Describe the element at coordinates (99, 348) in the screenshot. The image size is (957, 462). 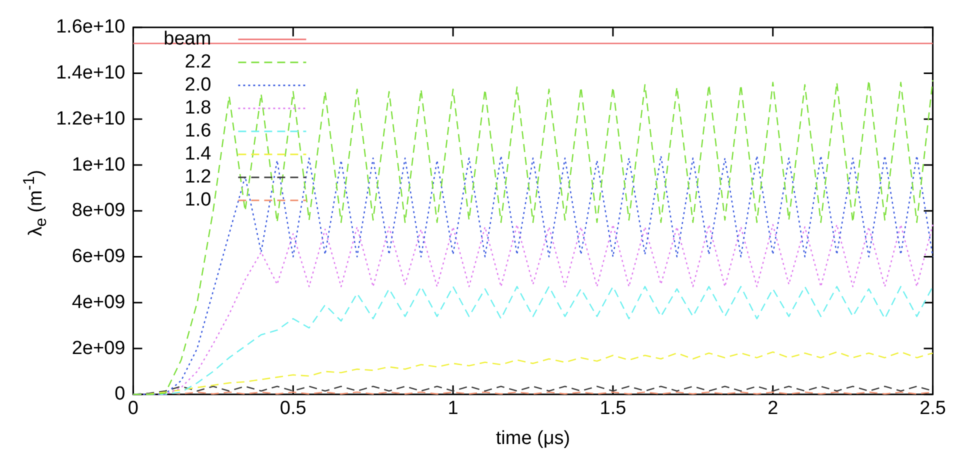
I see `y-tick-label: 2e+09` at that location.